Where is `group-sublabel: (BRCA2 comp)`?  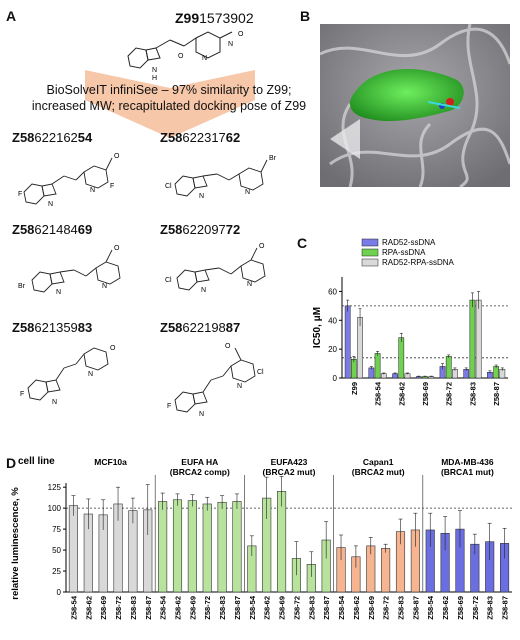
group-sublabel: (BRCA2 comp) is located at coordinates (200, 472).